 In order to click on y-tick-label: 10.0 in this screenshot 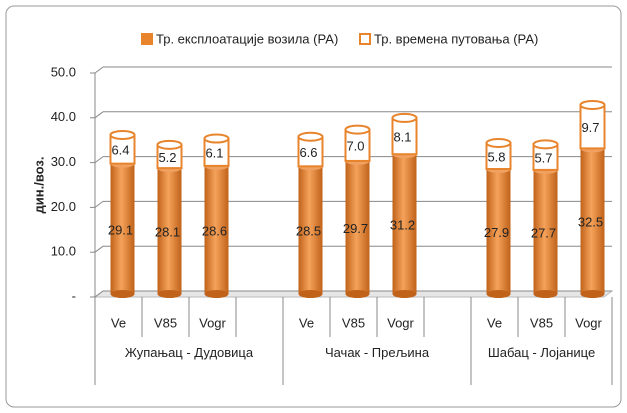, I will do `click(63, 251)`.